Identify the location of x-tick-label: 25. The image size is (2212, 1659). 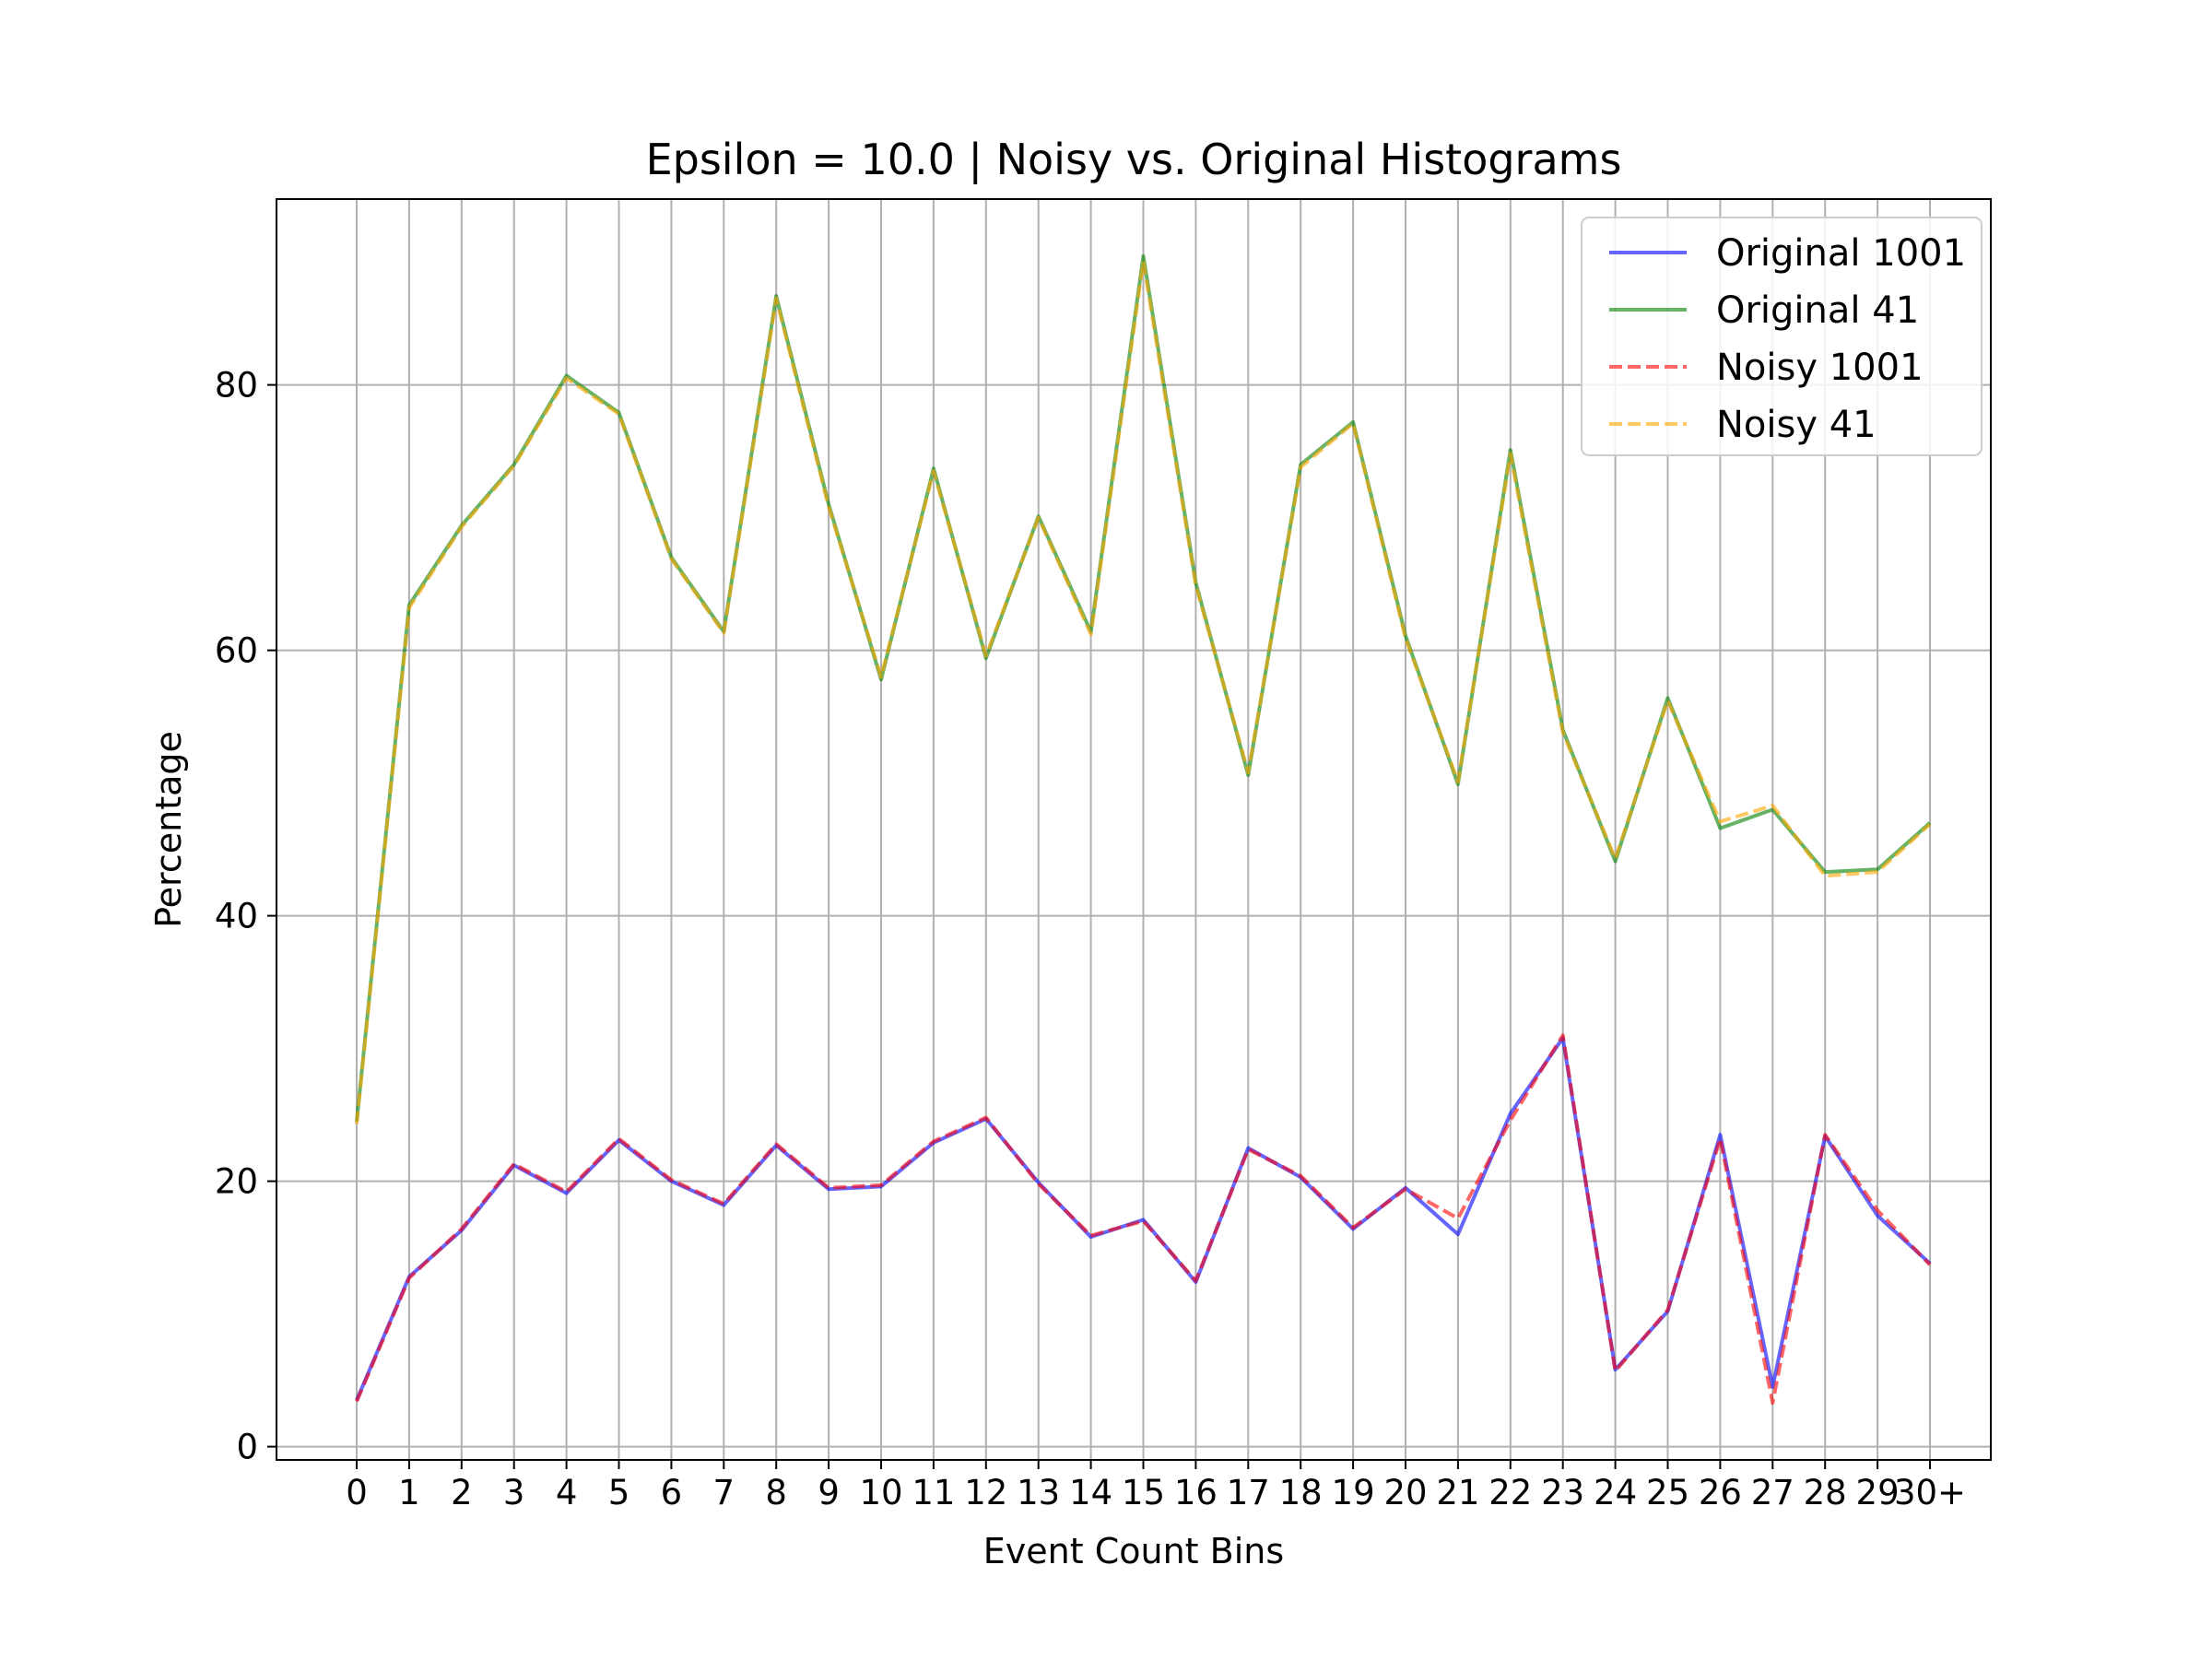
(1667, 1492).